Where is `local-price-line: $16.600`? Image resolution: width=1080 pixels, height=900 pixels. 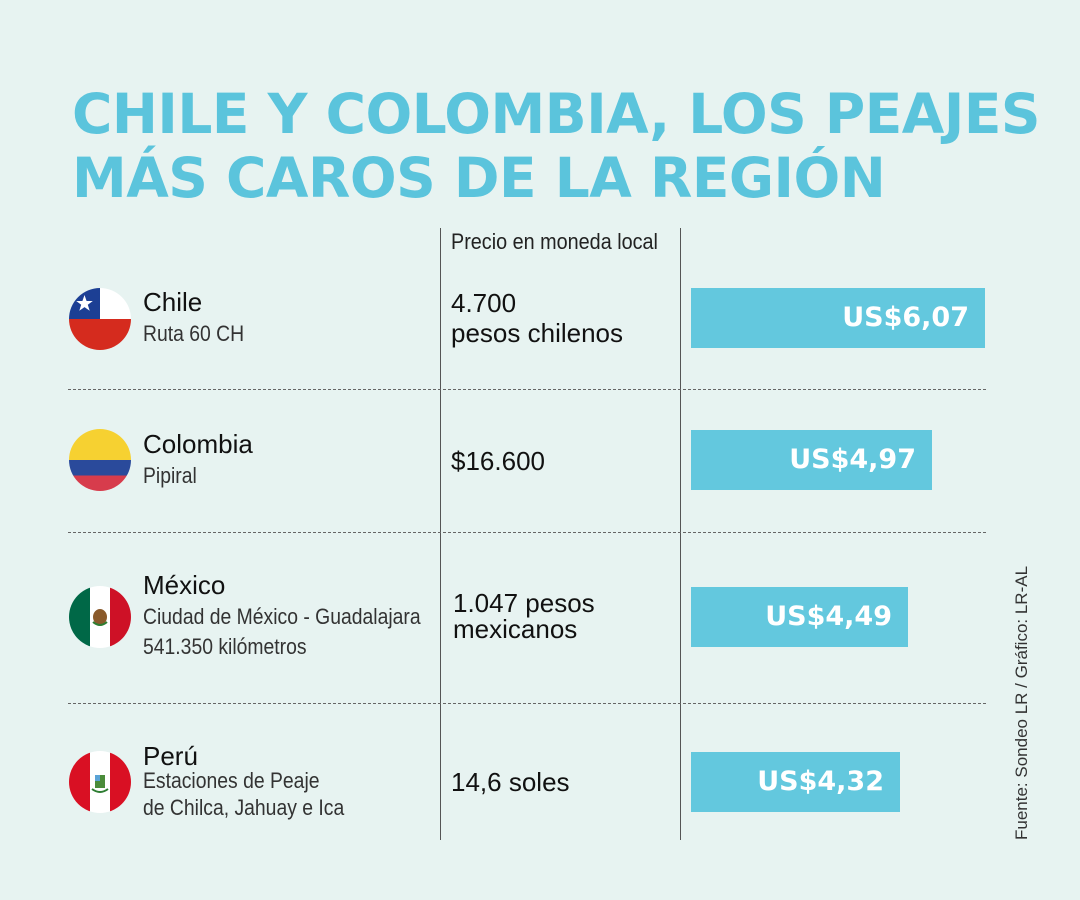 local-price-line: $16.600 is located at coordinates (498, 461).